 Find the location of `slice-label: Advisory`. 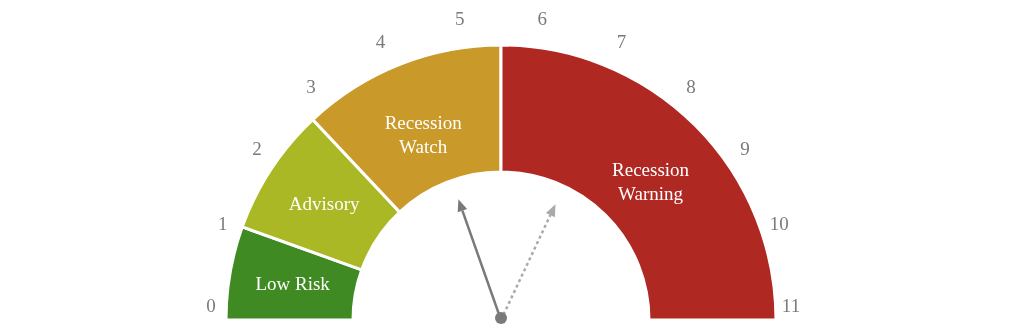

slice-label: Advisory is located at coordinates (324, 203).